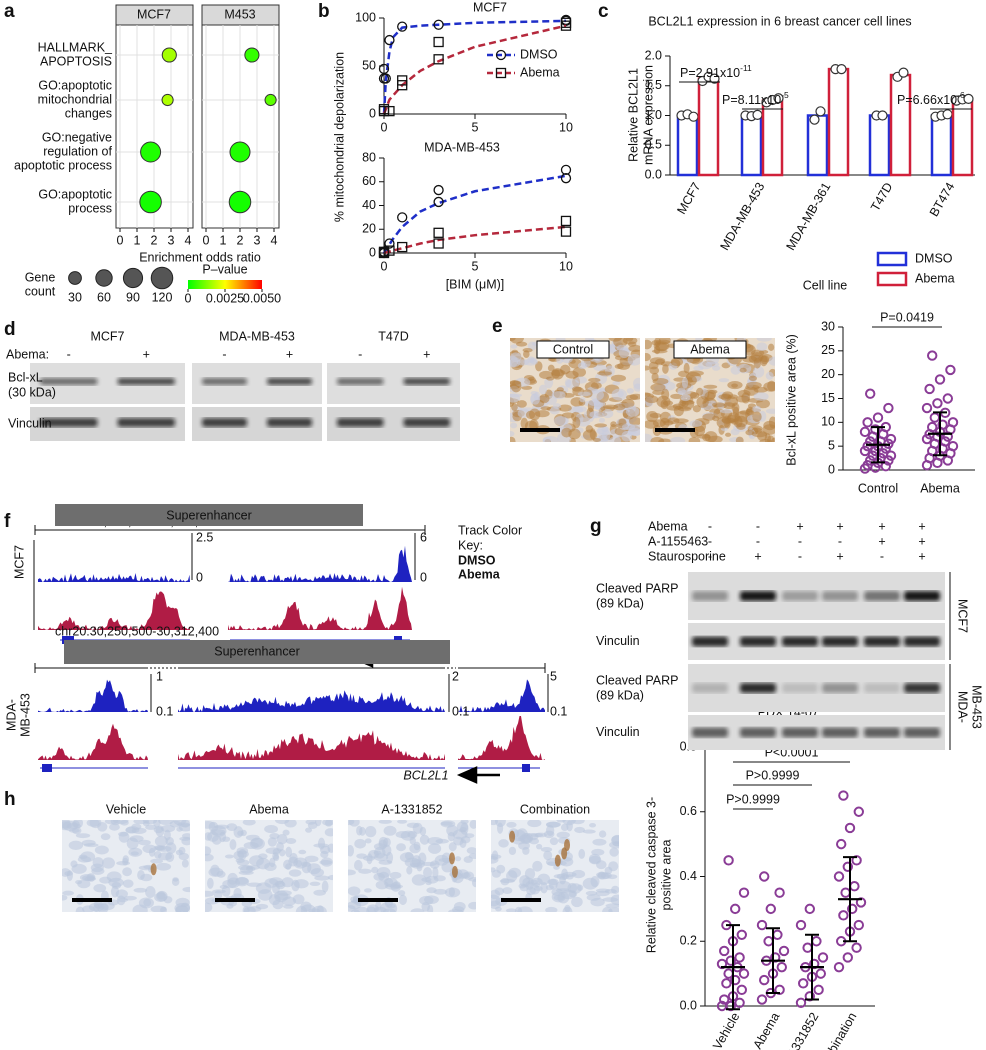 Image resolution: width=986 pixels, height=1050 pixels. I want to click on cell-line-label: T47D, so click(393, 336).